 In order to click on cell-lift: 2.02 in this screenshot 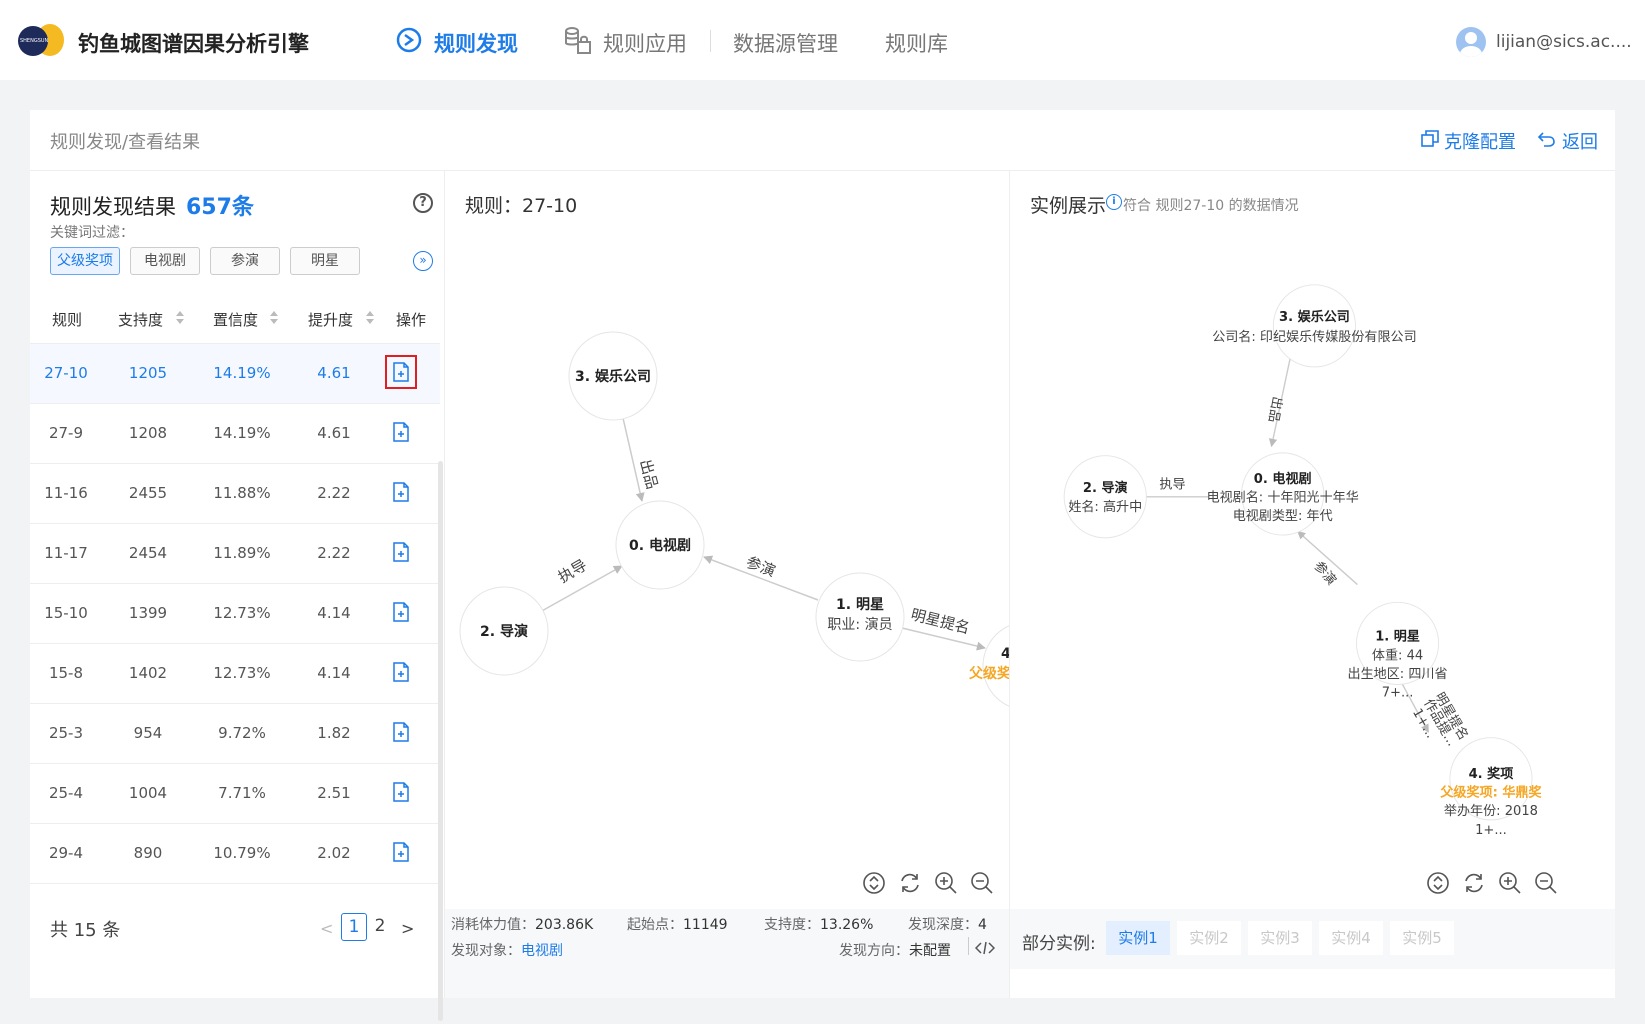, I will do `click(334, 853)`.